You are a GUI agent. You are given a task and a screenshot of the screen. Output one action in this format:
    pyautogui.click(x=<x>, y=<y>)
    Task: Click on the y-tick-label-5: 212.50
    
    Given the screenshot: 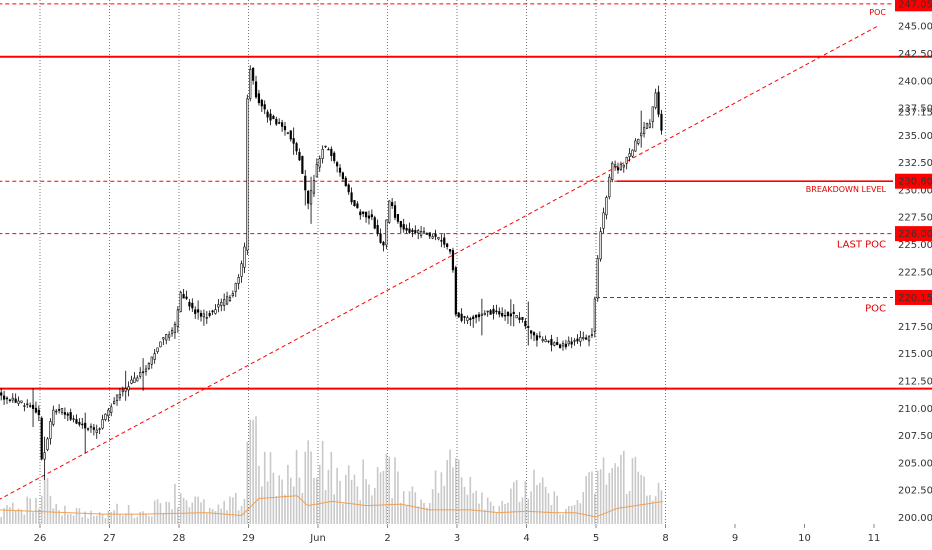 What is the action you would take?
    pyautogui.click(x=915, y=381)
    